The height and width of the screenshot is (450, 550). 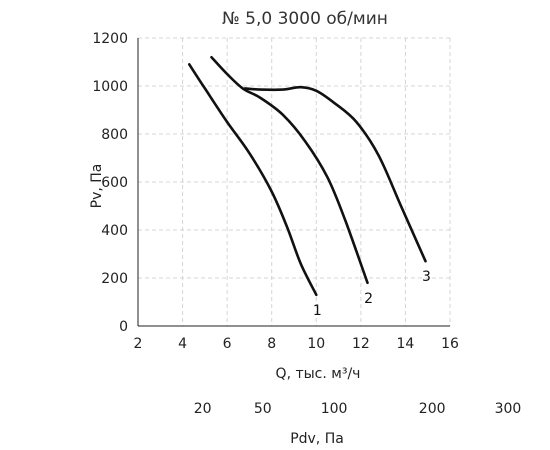 What do you see at coordinates (334, 409) in the screenshot?
I see `pdv-tick-label: 100` at bounding box center [334, 409].